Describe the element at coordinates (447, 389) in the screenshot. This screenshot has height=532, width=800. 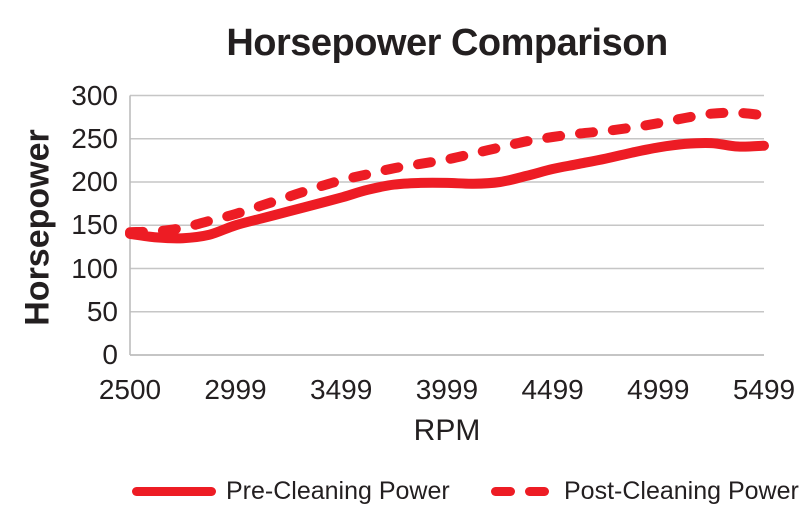
I see `x-tick-label: 3999` at that location.